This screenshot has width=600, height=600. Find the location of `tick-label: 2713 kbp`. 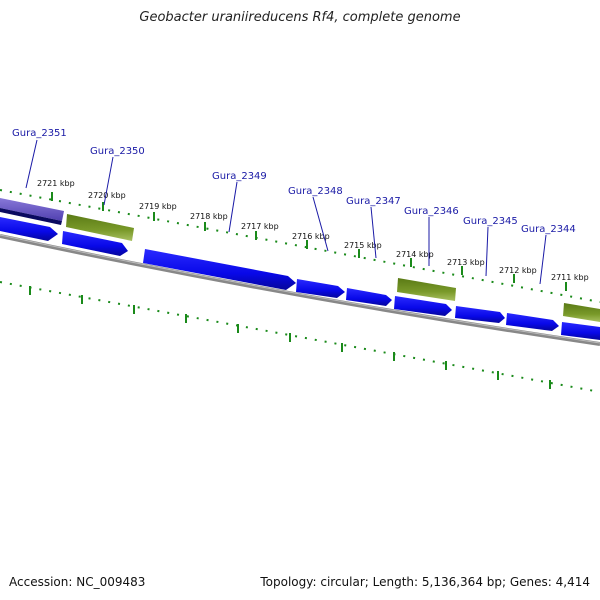

tick-label: 2713 kbp is located at coordinates (466, 262).